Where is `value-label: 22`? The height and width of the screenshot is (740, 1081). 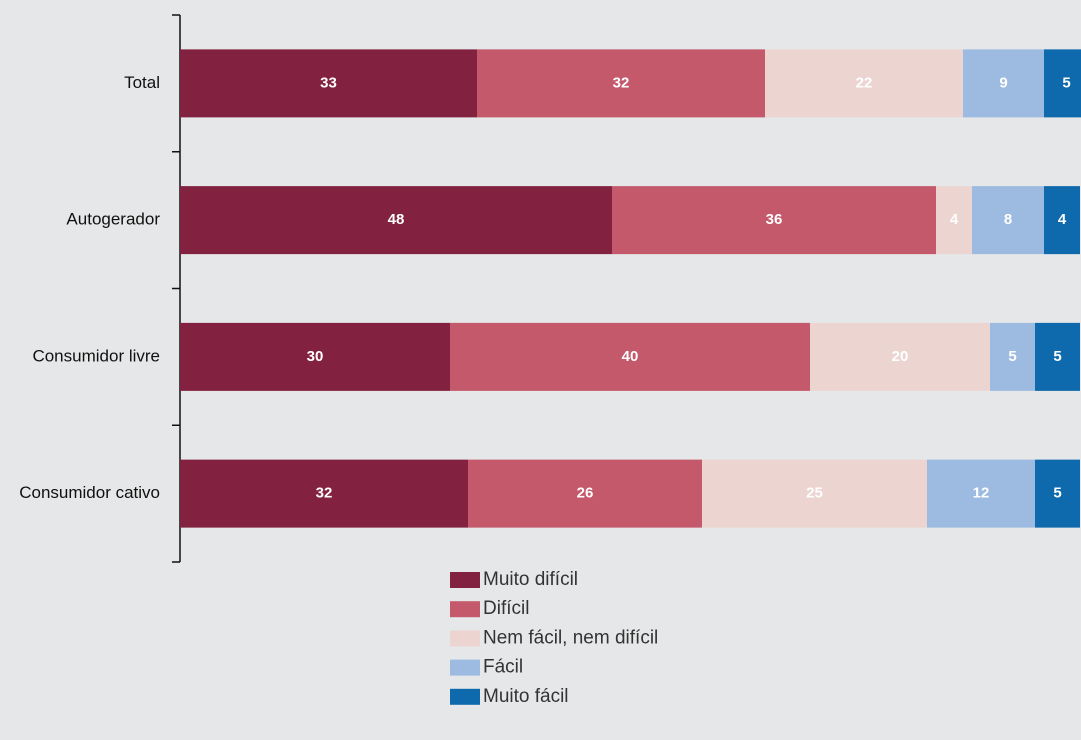 value-label: 22 is located at coordinates (864, 82).